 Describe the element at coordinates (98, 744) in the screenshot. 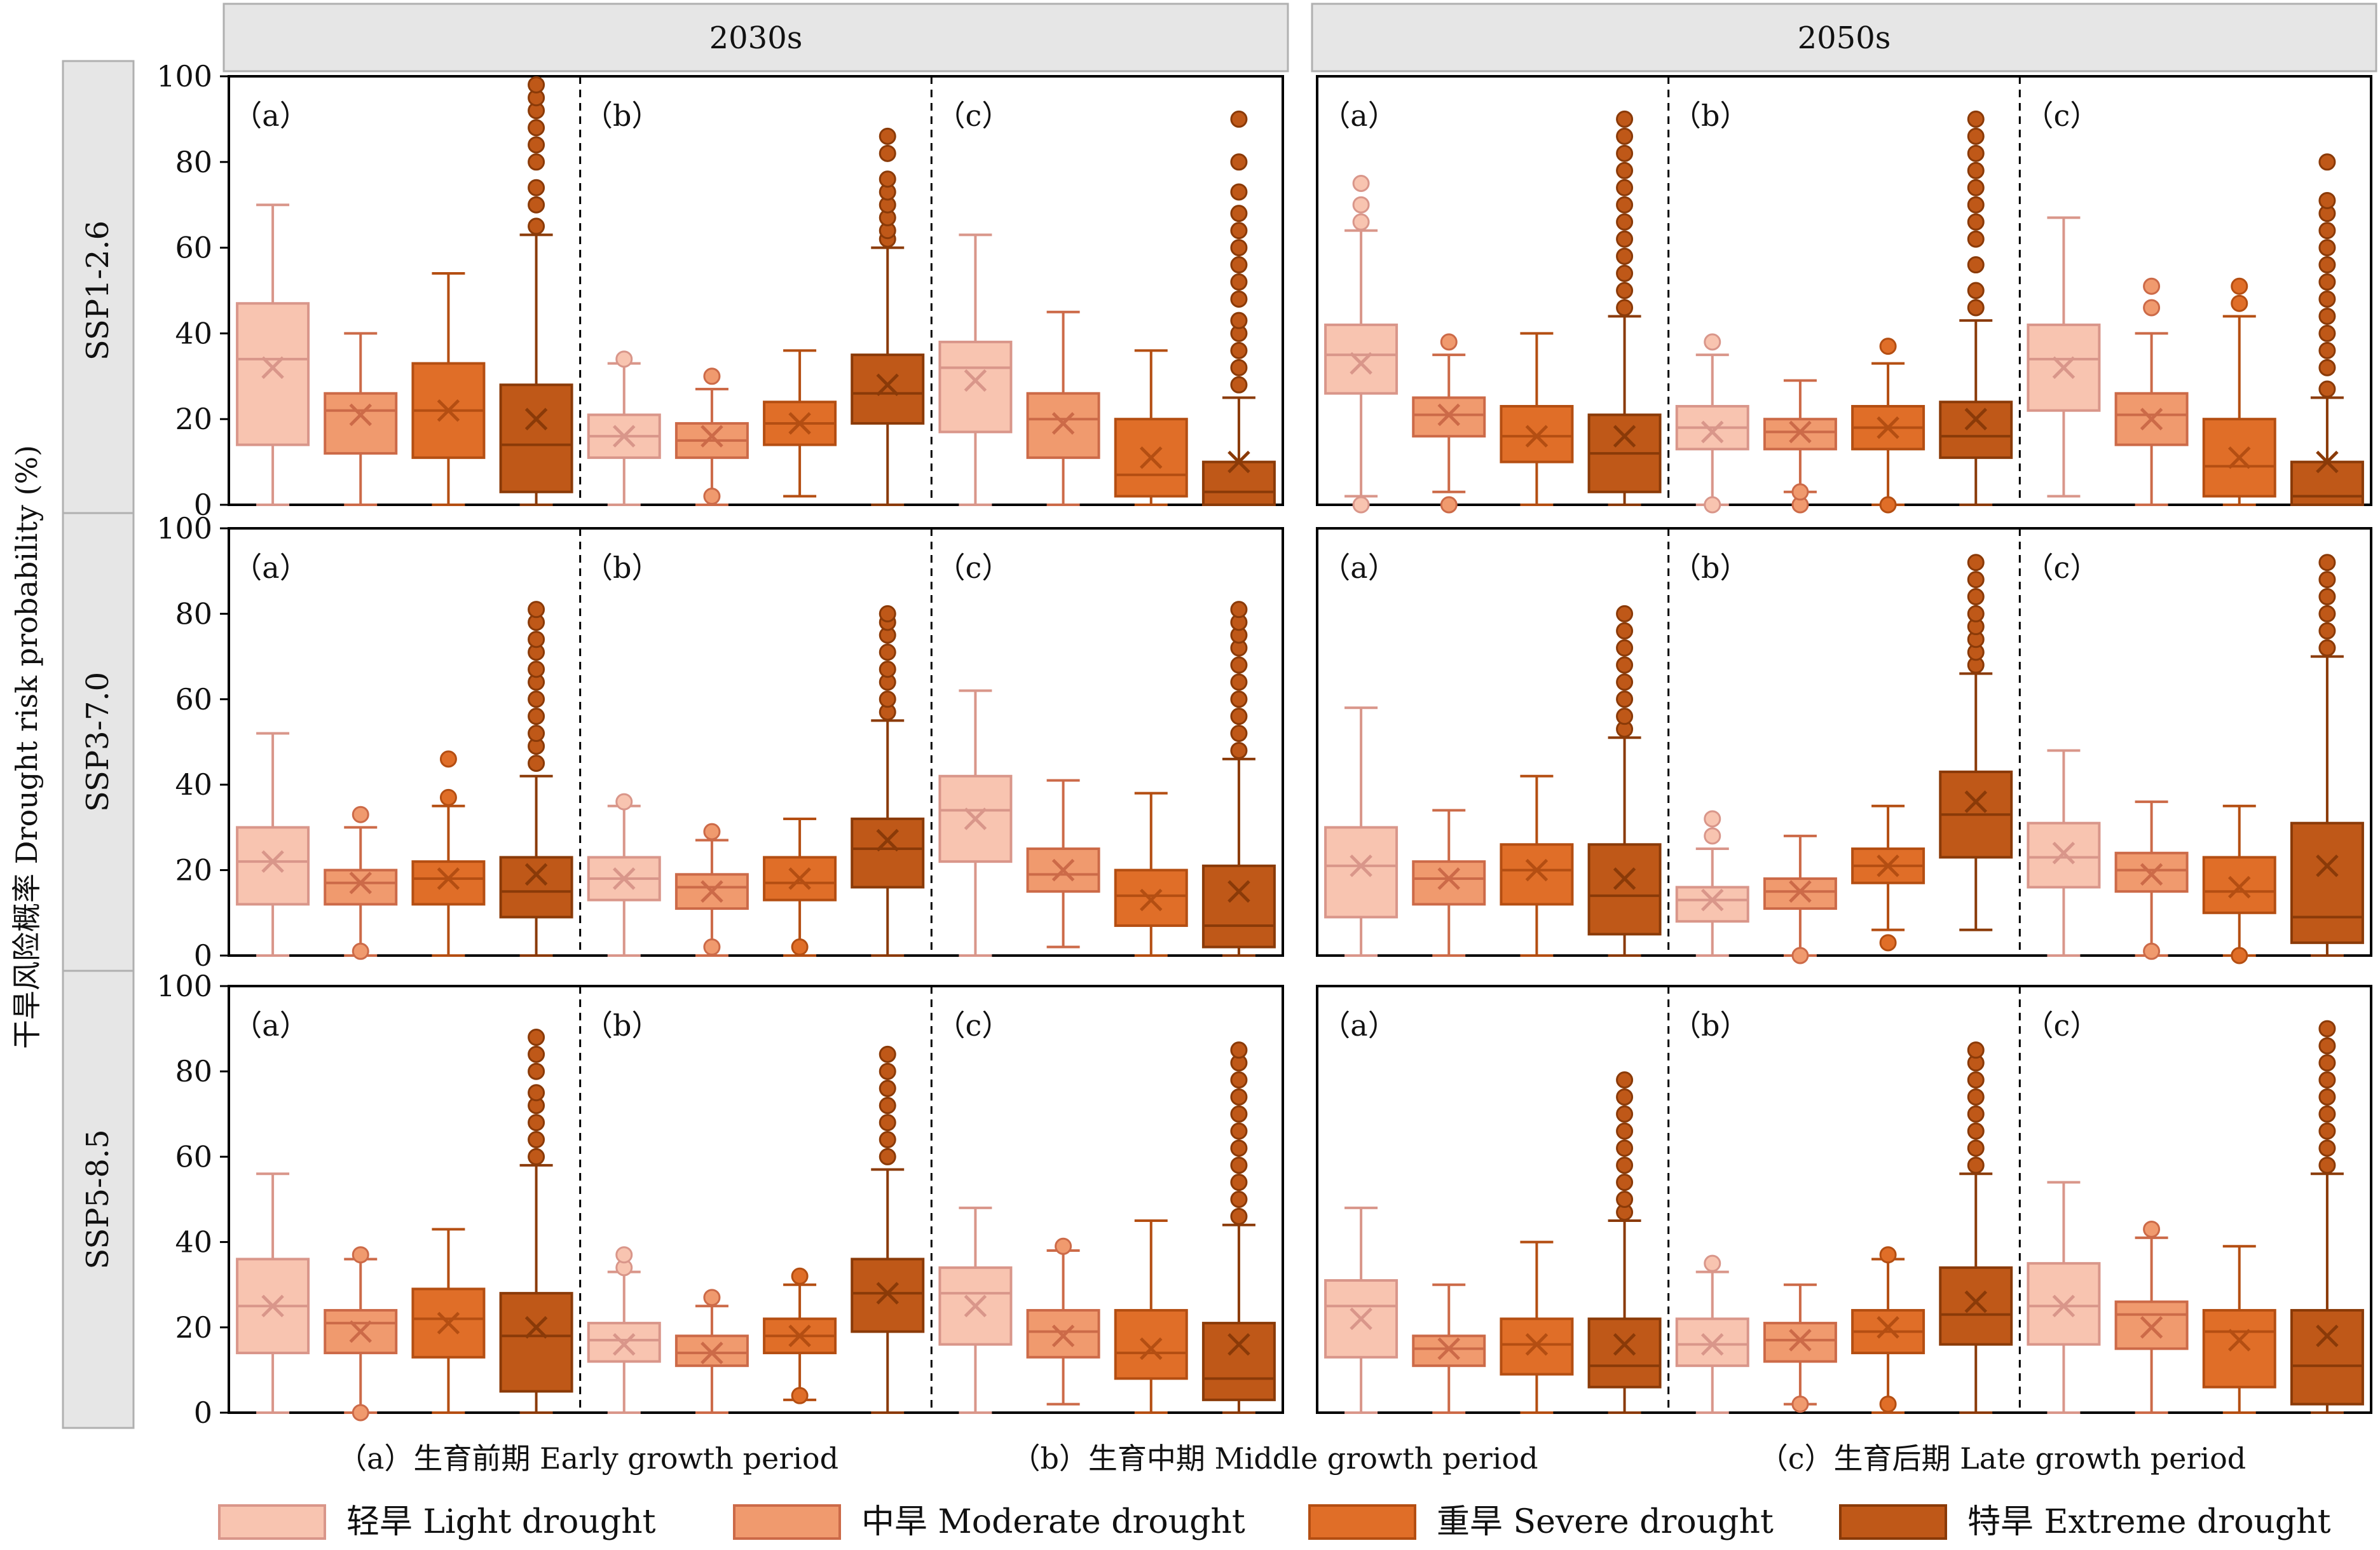

I see `row-strips: SSP1-2.6 SSP3-7.0 SSP5-8.5` at that location.